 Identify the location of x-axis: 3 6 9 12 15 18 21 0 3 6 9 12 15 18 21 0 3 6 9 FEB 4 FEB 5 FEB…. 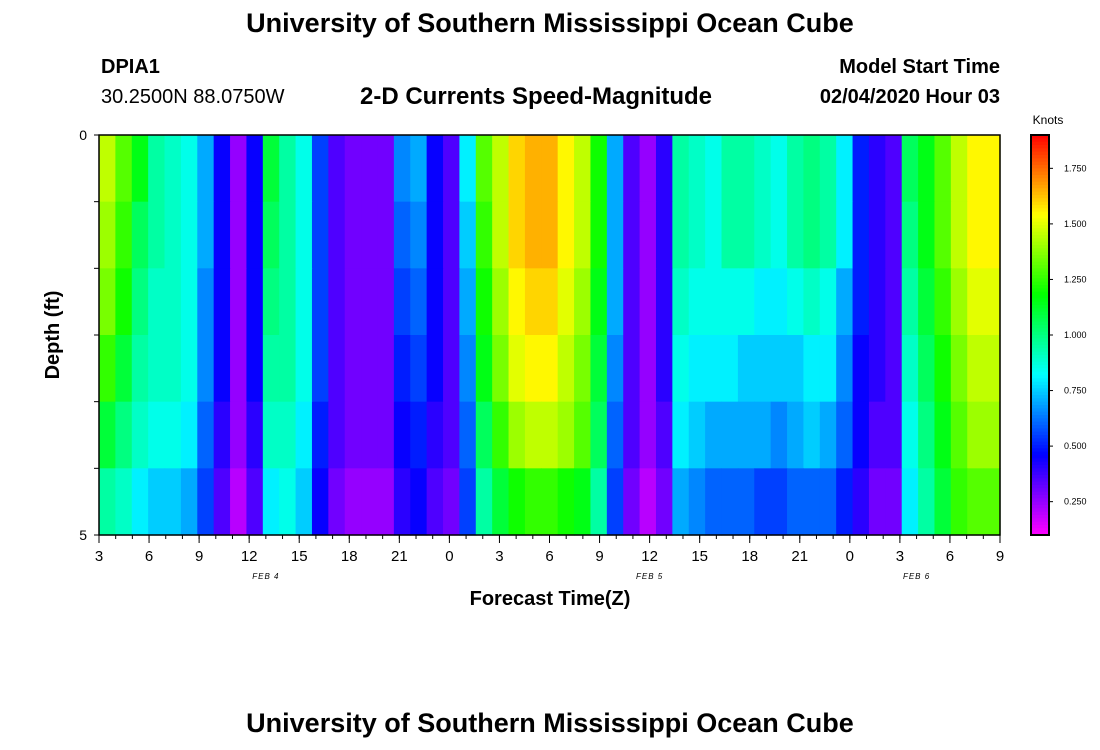
(549, 558).